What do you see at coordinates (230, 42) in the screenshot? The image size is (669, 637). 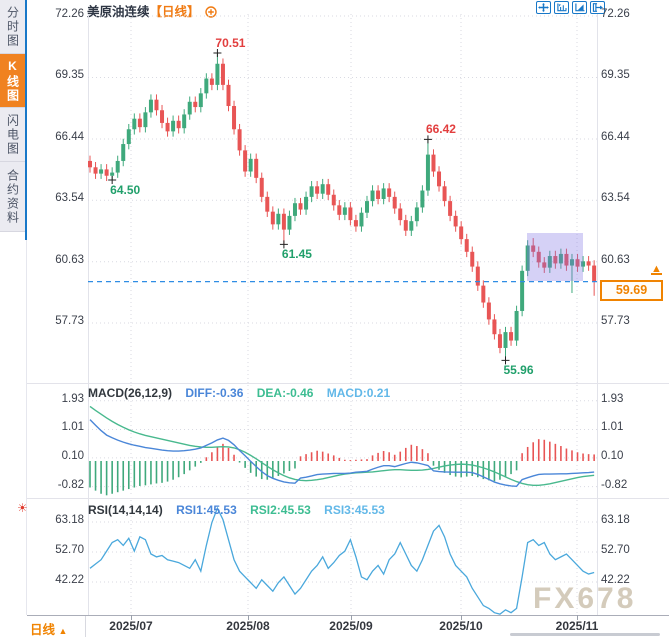 I see `price-annotation: 70.51` at bounding box center [230, 42].